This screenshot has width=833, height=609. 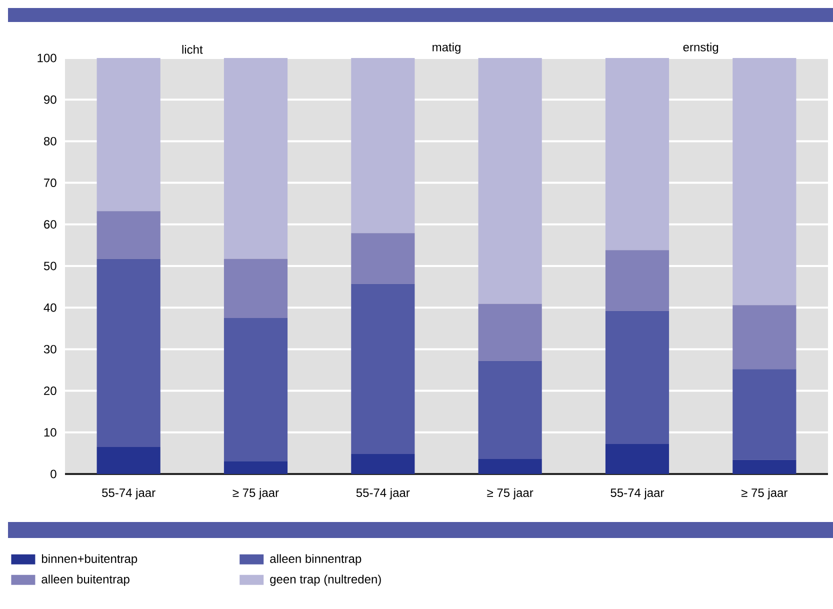 I want to click on text: ernstig, so click(x=700, y=48).